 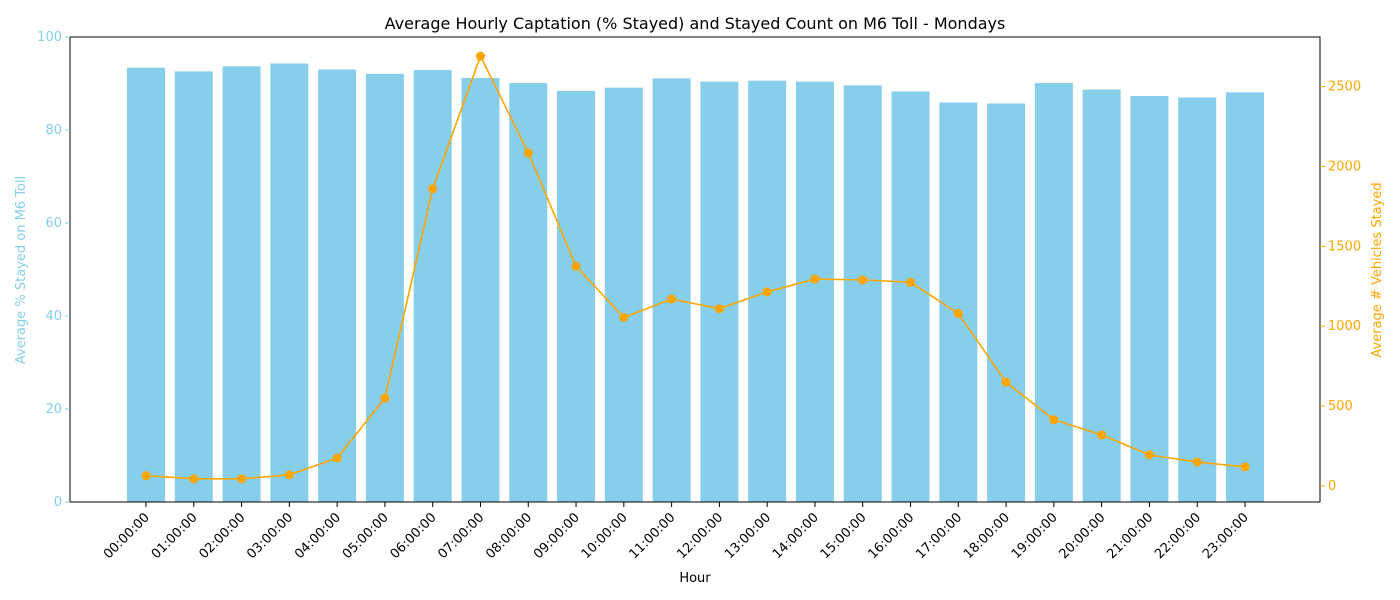 What do you see at coordinates (414, 536) in the screenshot?
I see `x-tick-label-6: 06:00:00` at bounding box center [414, 536].